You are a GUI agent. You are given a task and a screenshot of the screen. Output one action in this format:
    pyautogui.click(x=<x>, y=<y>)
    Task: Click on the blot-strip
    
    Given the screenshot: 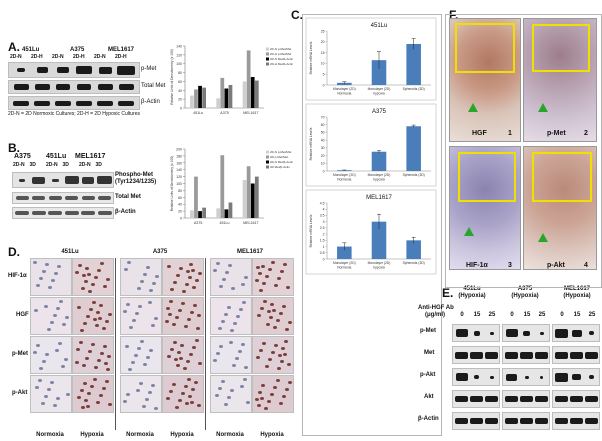 What is the action you would take?
    pyautogui.click(x=576, y=399)
    